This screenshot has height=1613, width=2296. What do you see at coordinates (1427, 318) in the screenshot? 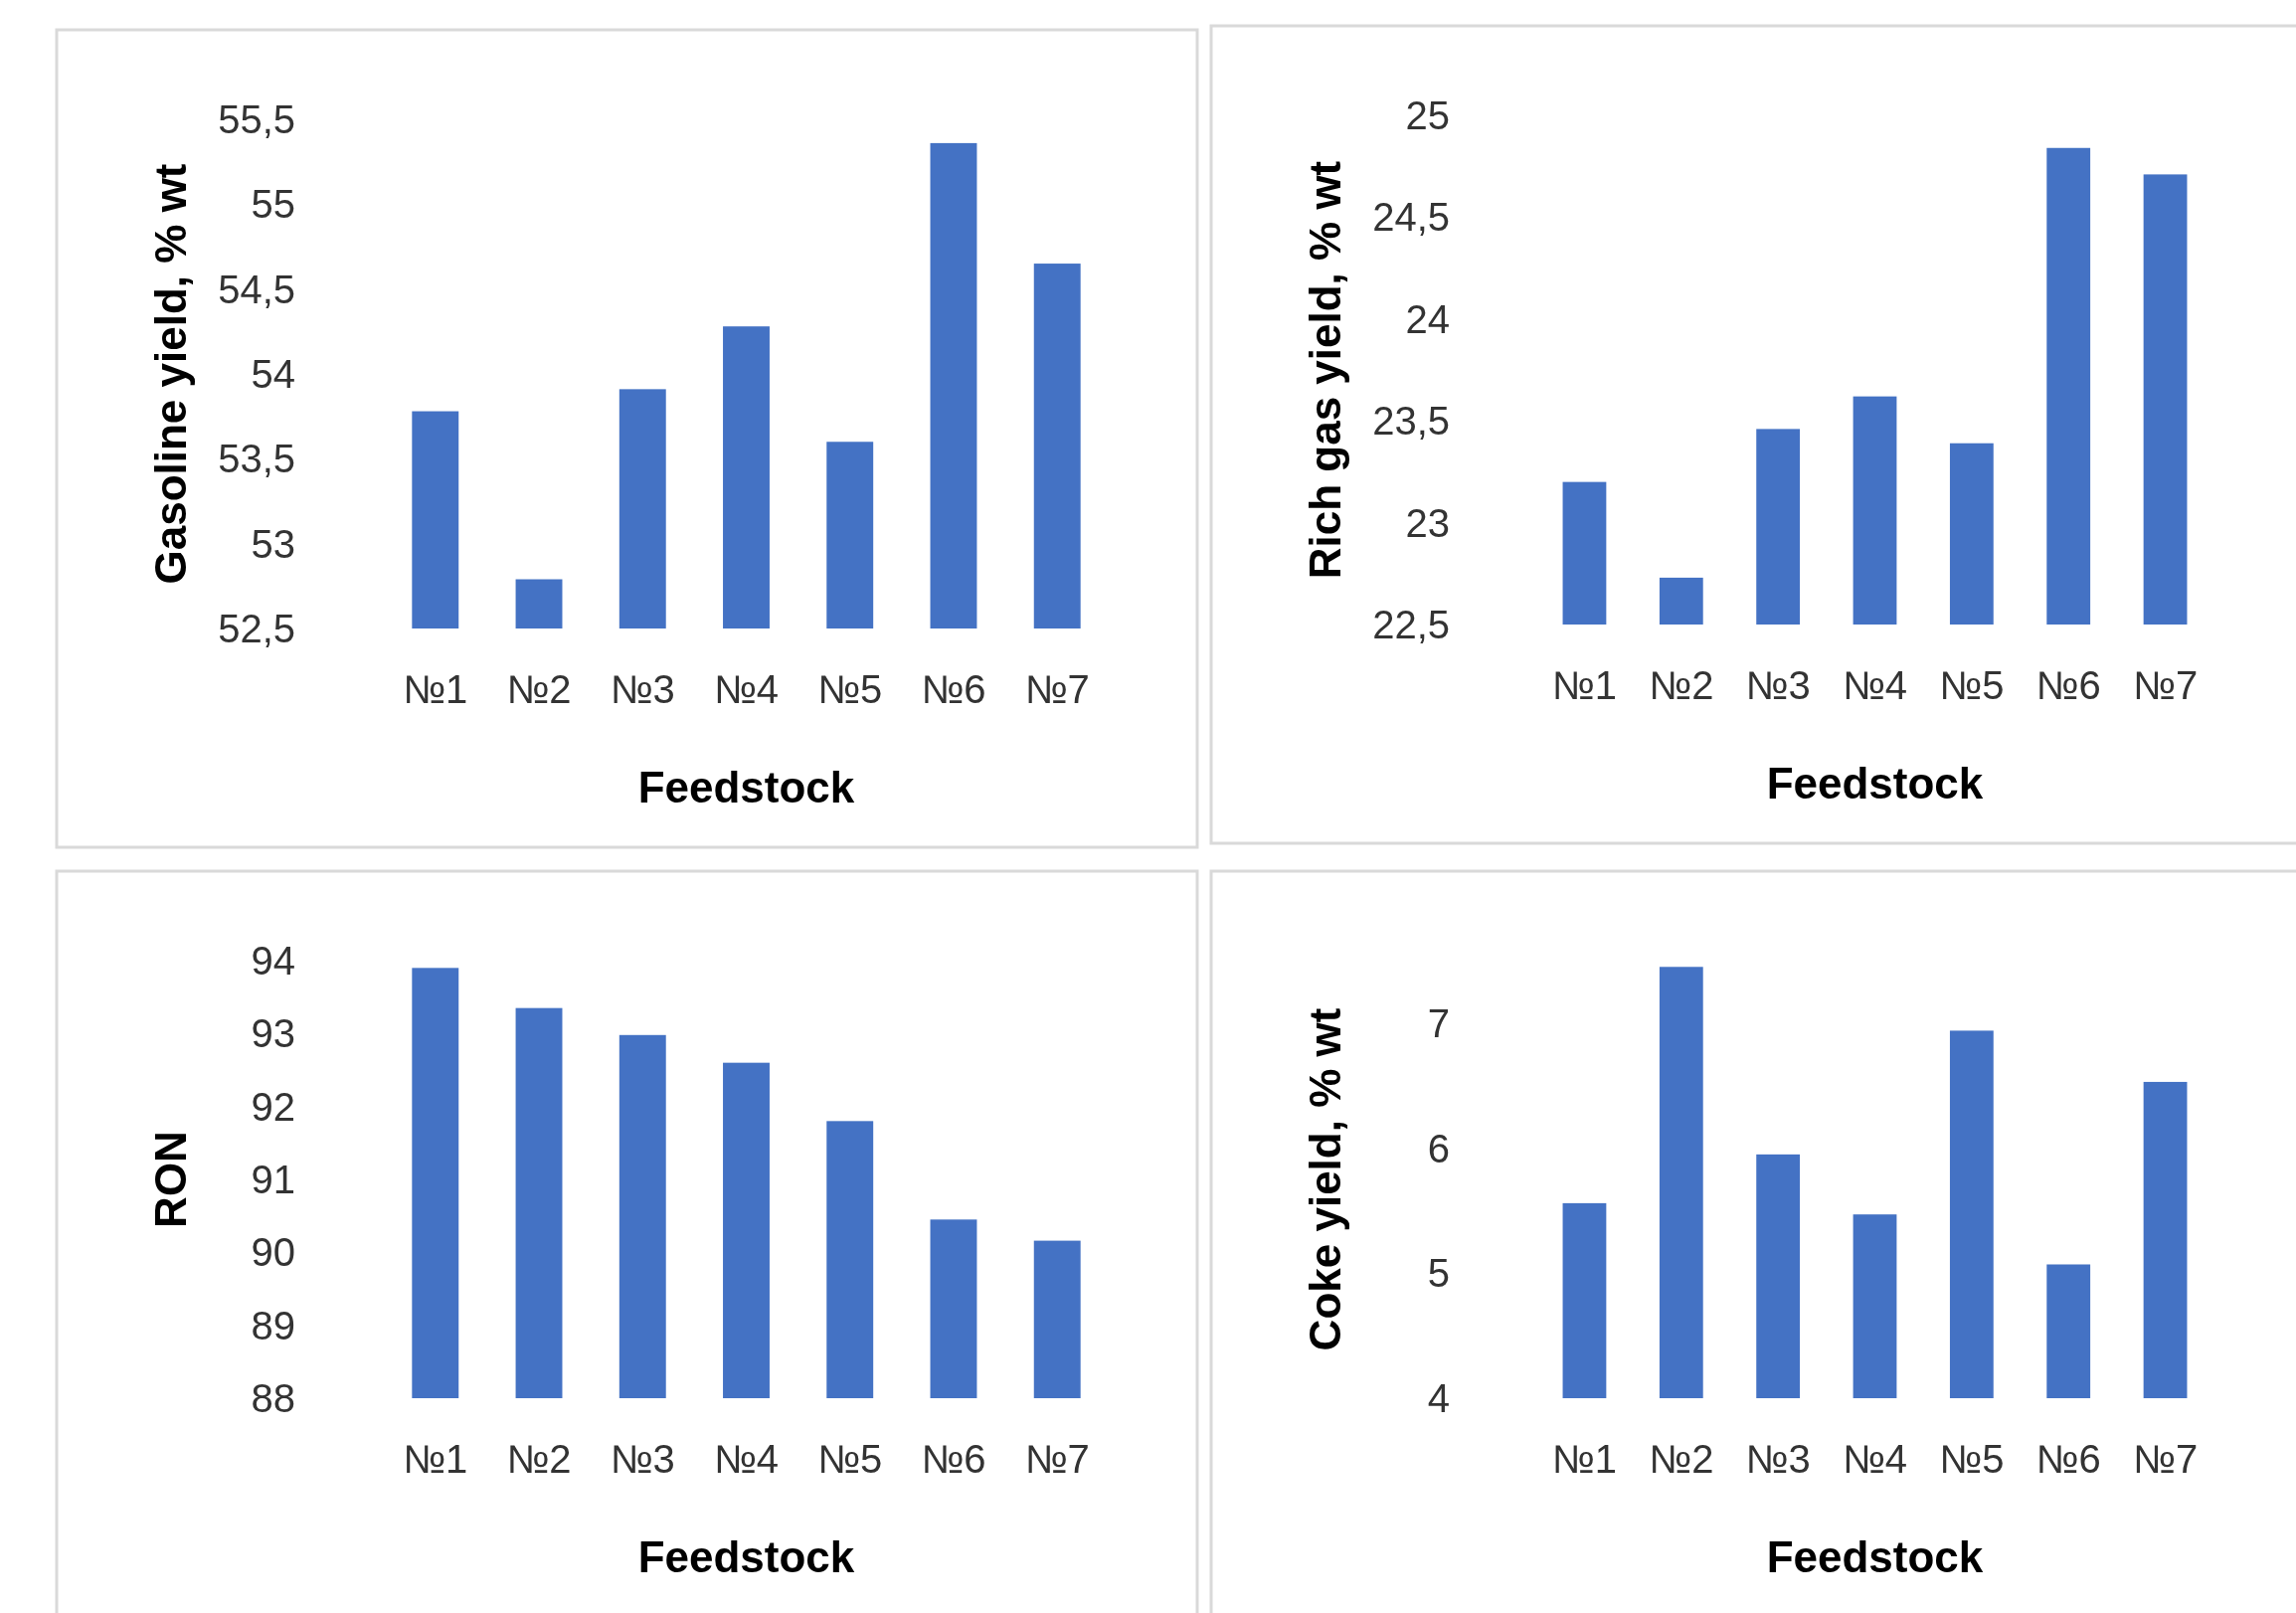
I see `y-tick-label: 24` at bounding box center [1427, 318].